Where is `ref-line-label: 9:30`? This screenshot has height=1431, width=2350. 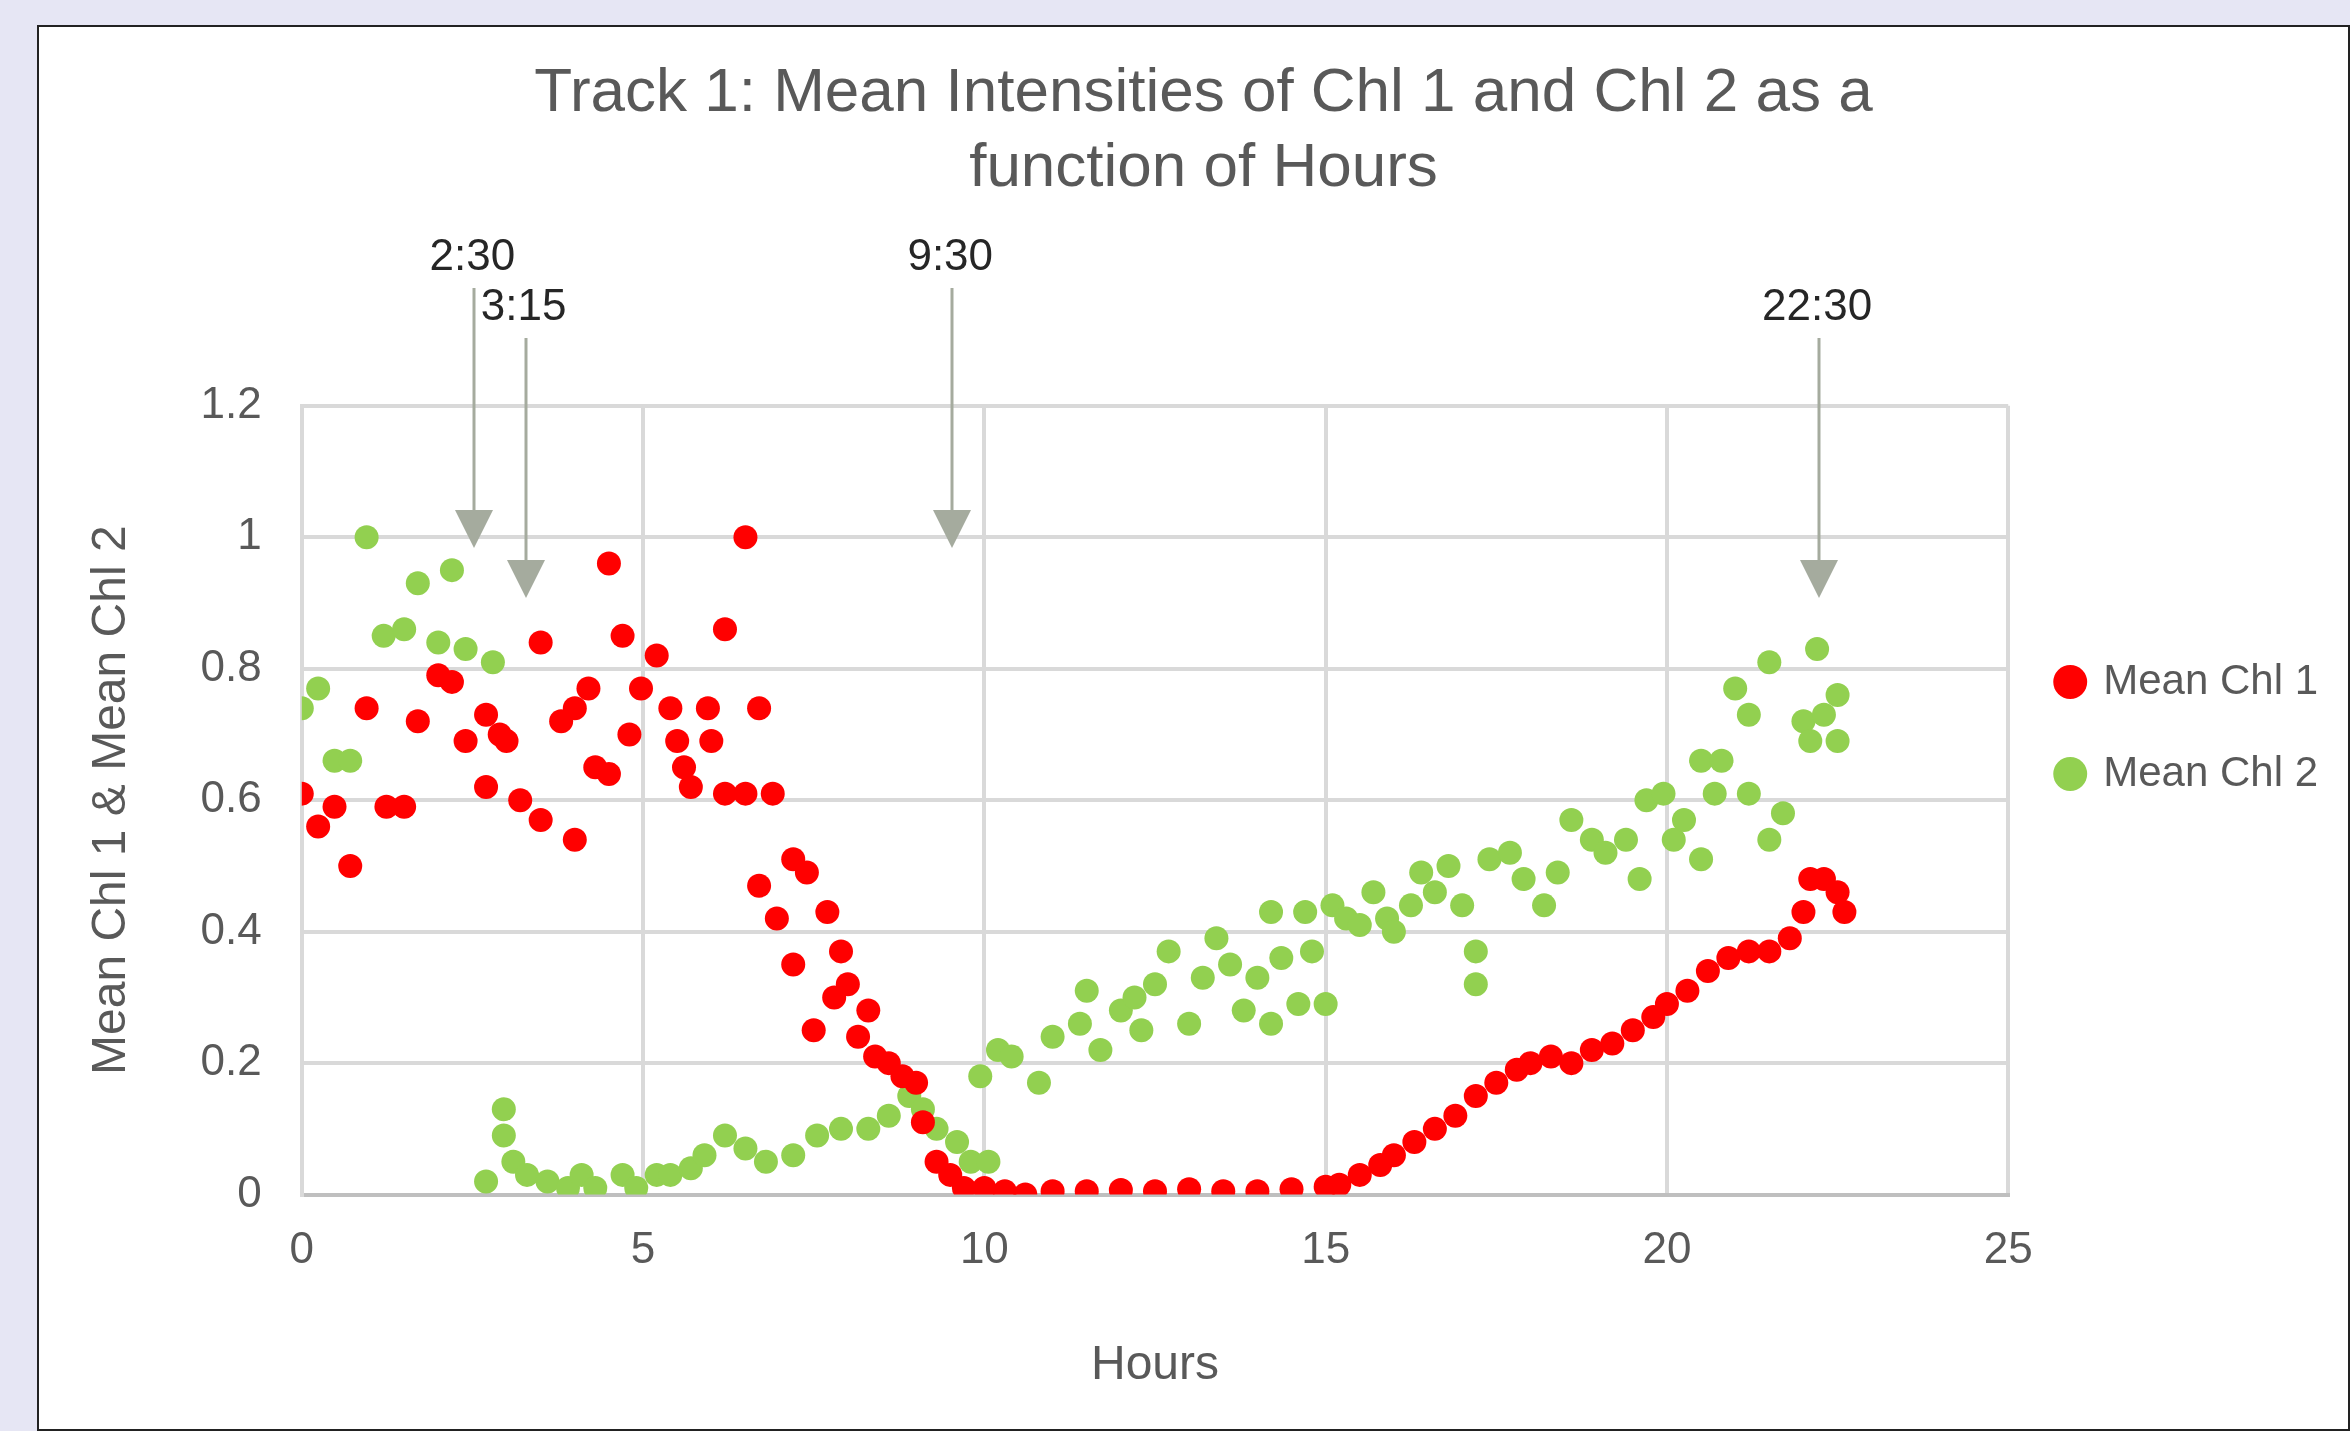
ref-line-label: 9:30 is located at coordinates (950, 254).